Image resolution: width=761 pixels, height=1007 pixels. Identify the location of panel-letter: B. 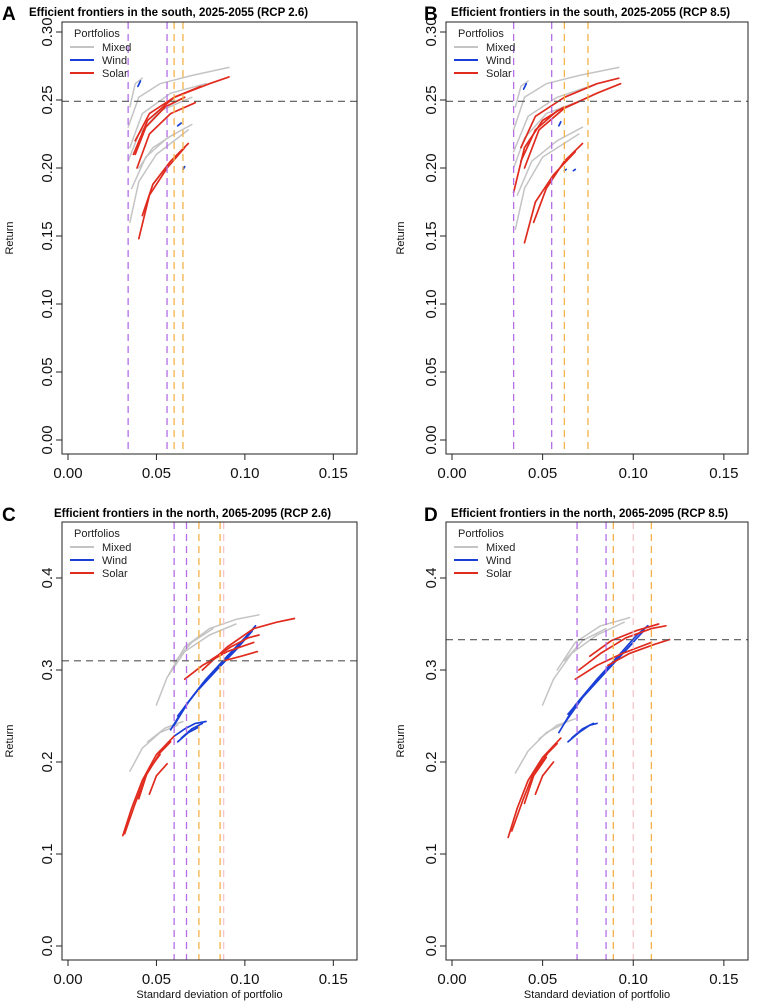
(431, 14).